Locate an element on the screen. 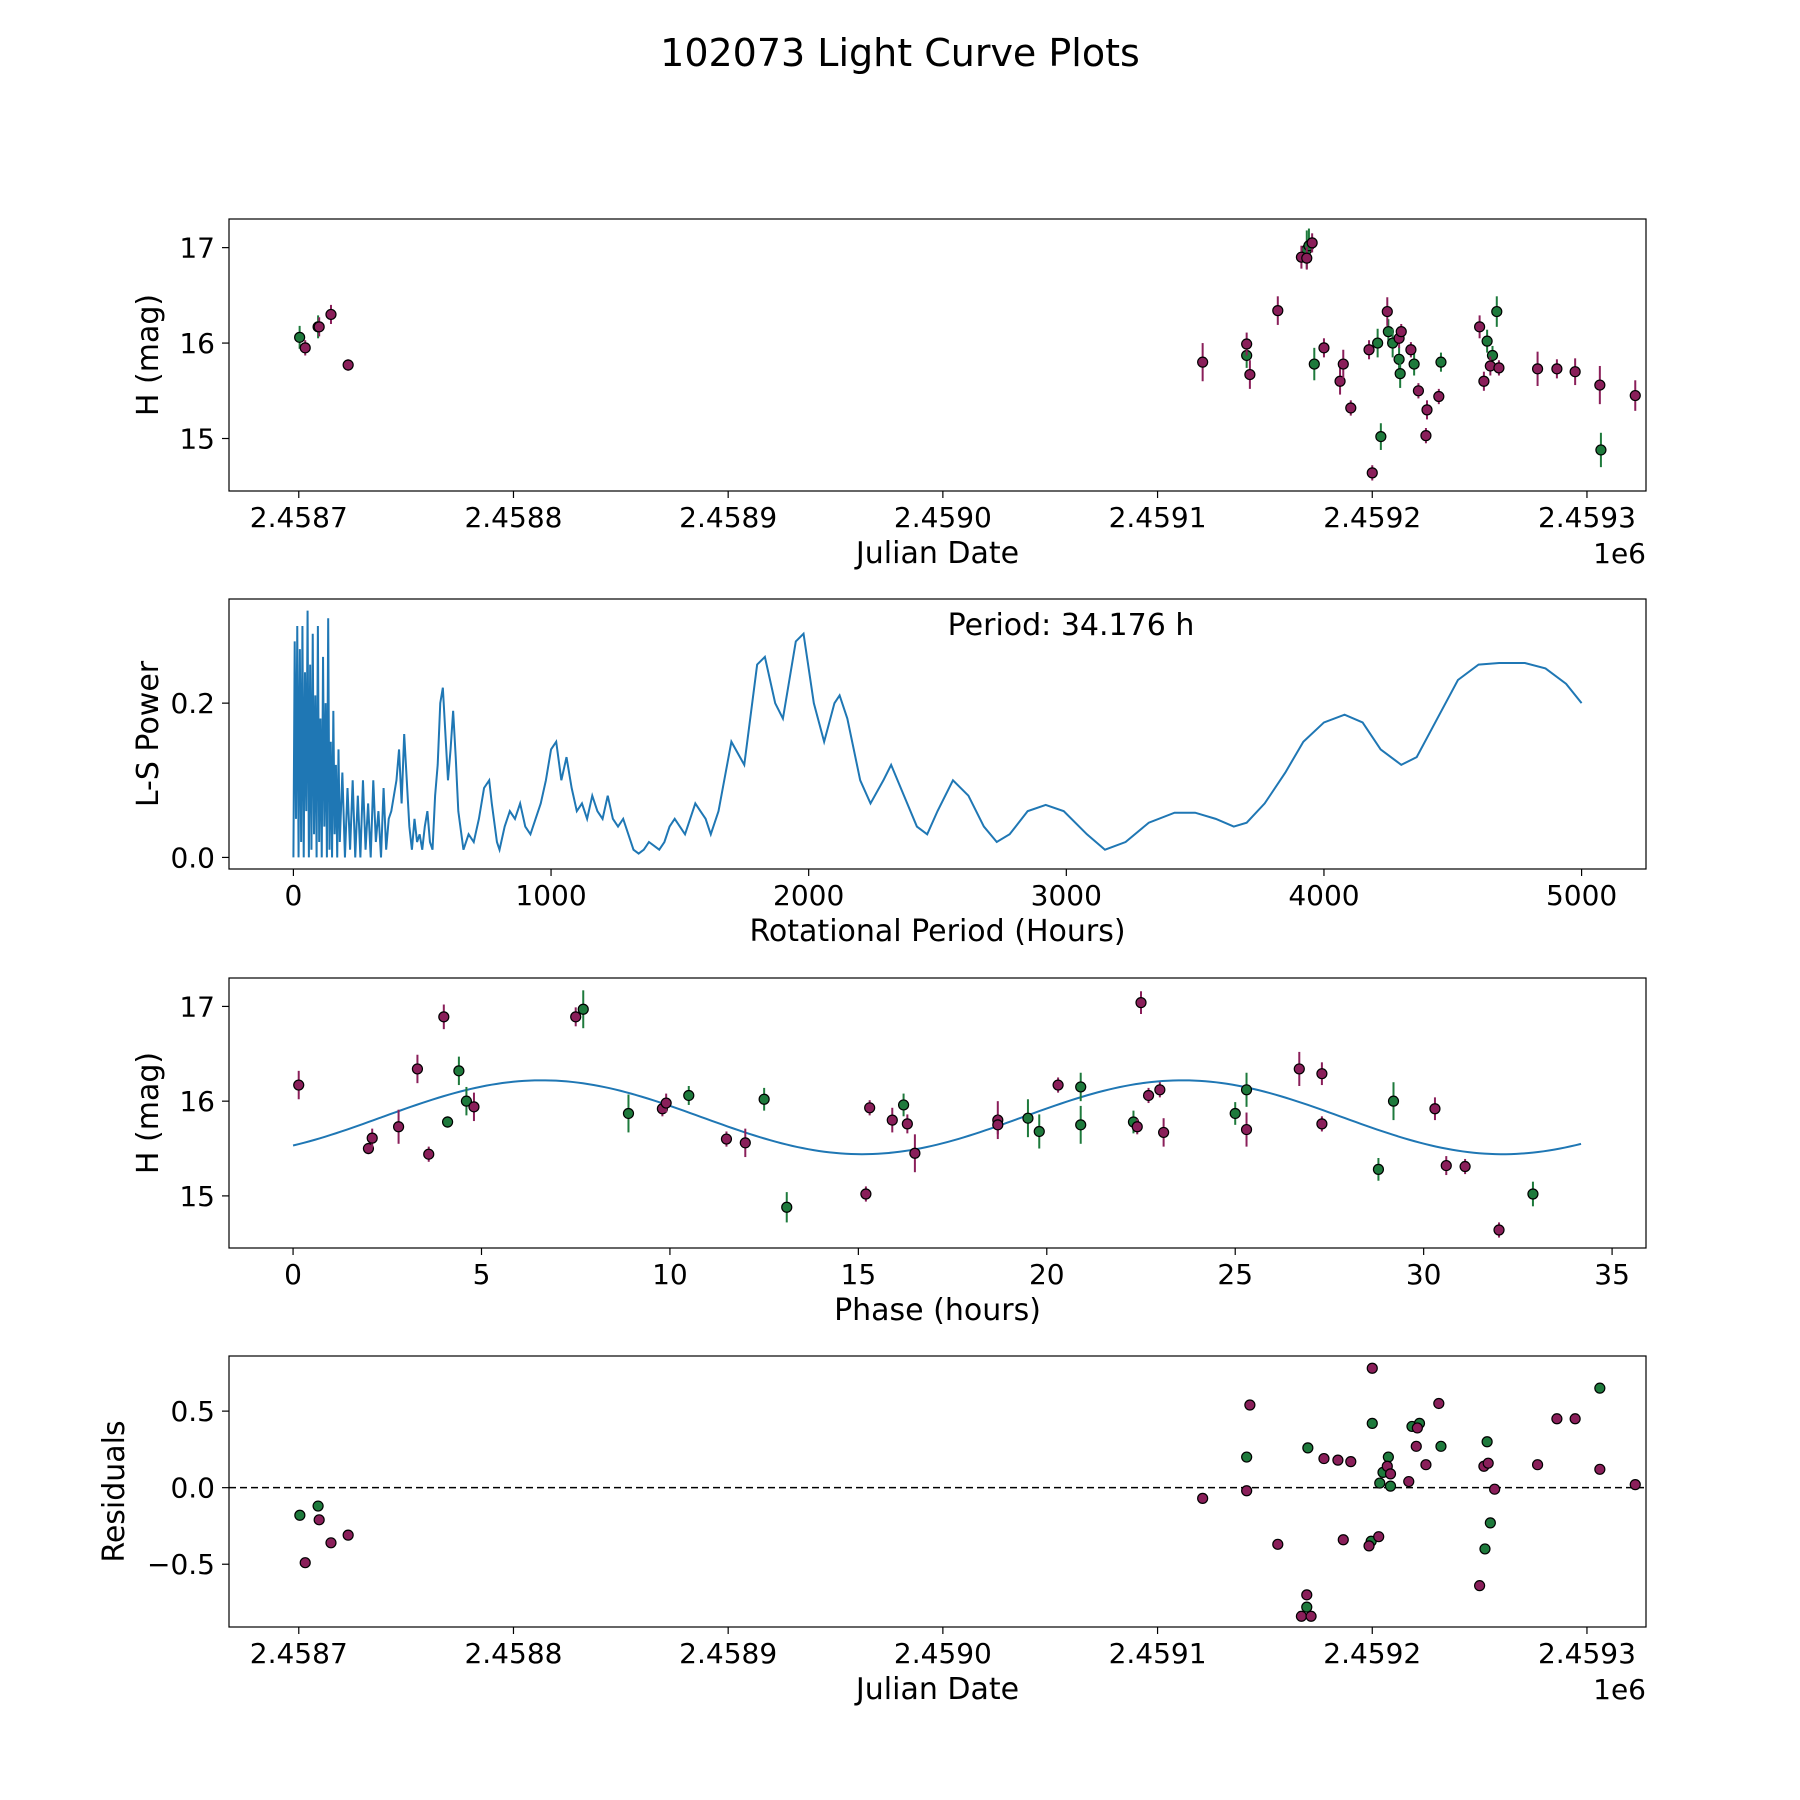 The image size is (1800, 1800). y-tick-label: 16 is located at coordinates (197, 1101).